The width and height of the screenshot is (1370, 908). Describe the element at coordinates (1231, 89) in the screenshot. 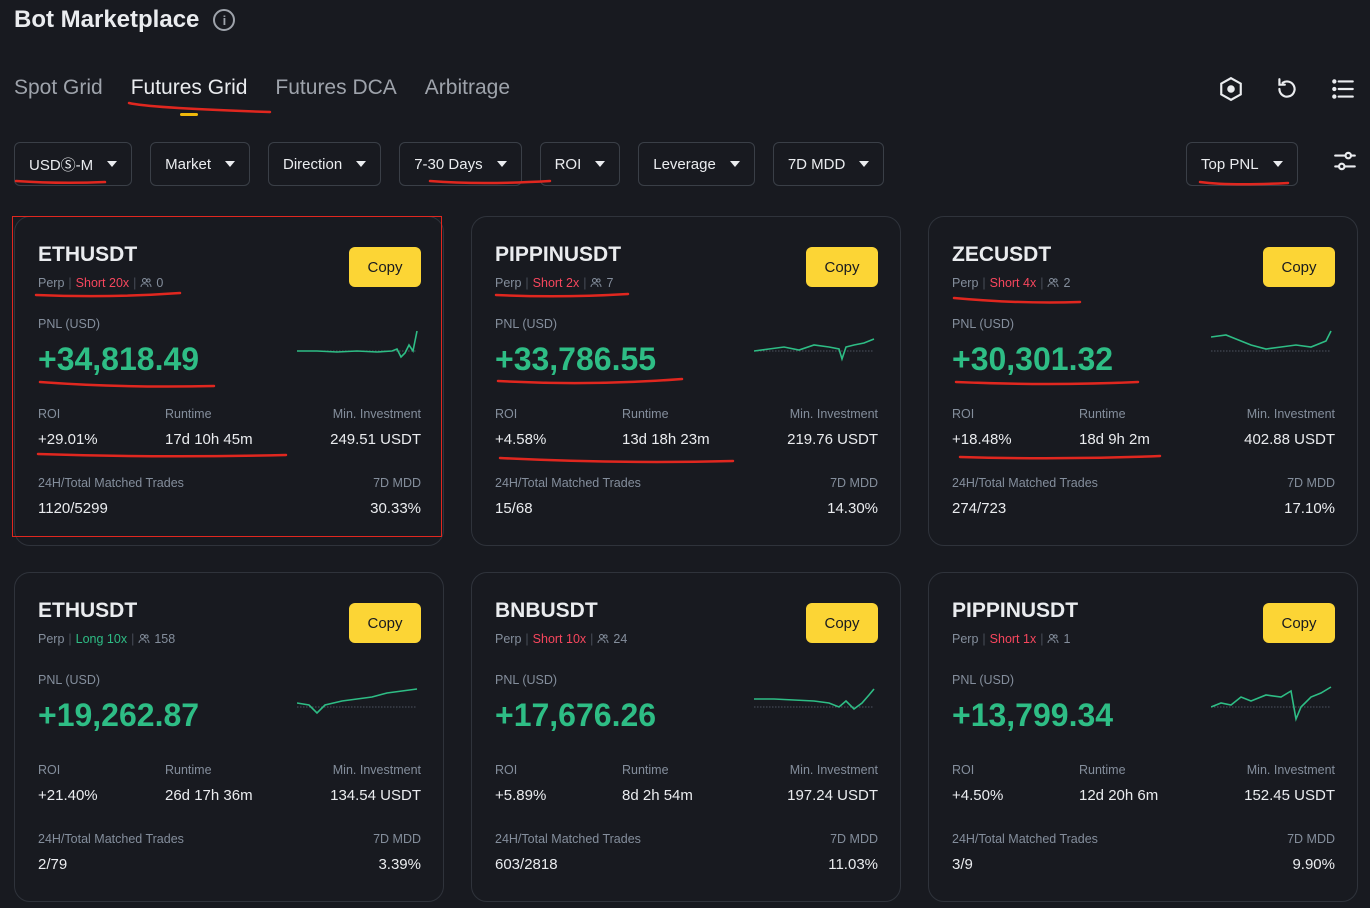

I see `hexagon-target-icon` at that location.